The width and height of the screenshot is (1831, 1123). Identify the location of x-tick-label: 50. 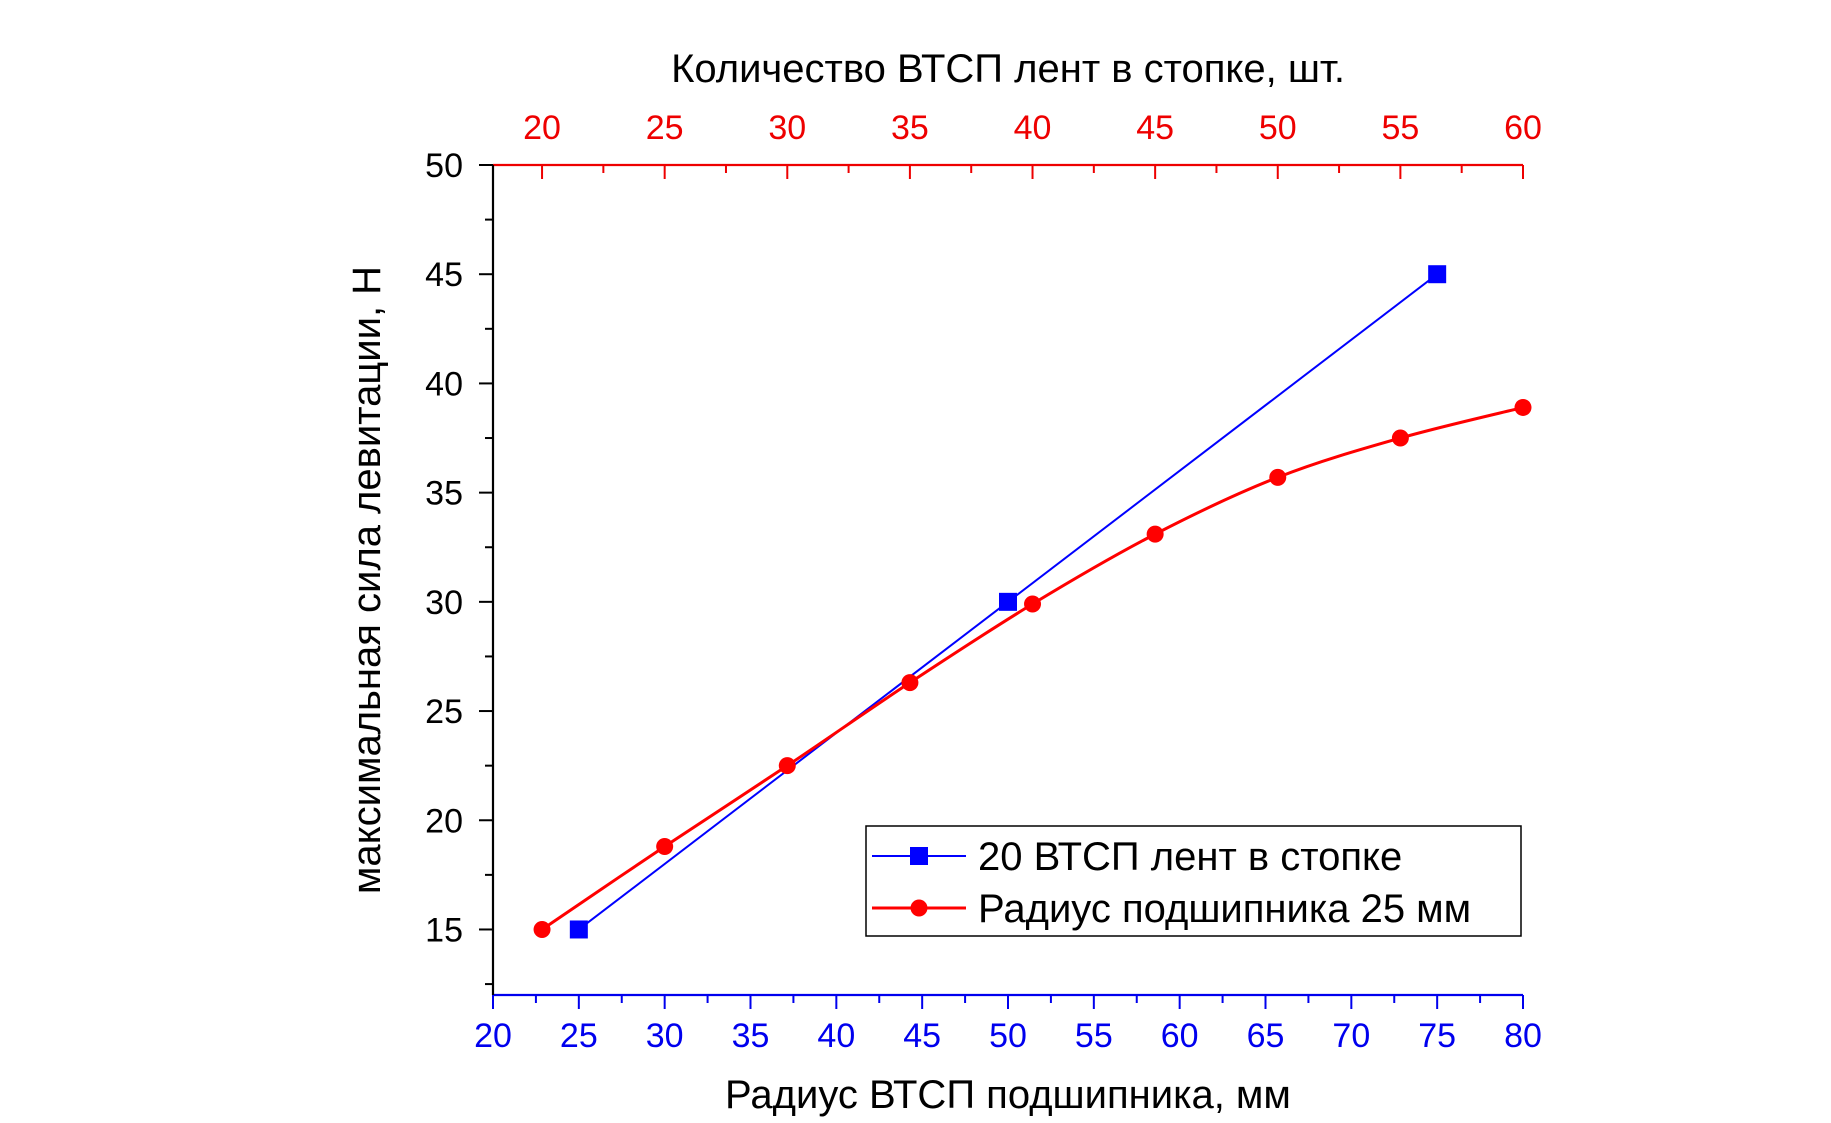
(1008, 1036).